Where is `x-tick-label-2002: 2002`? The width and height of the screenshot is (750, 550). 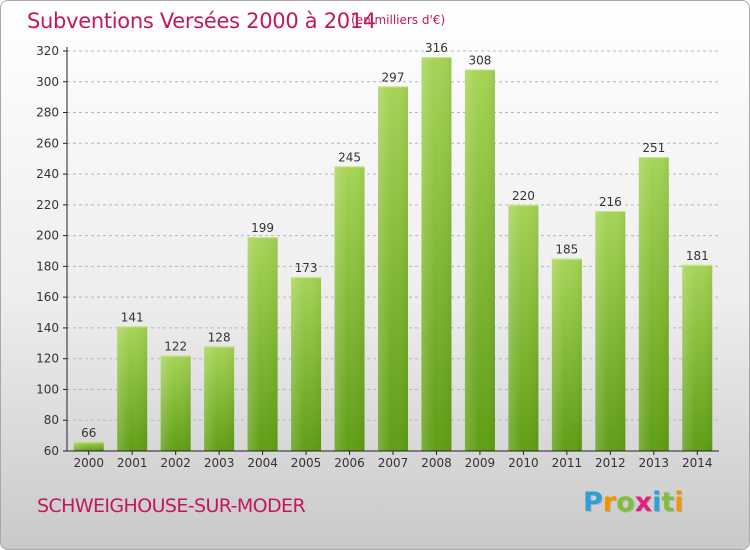 x-tick-label-2002: 2002 is located at coordinates (175, 463).